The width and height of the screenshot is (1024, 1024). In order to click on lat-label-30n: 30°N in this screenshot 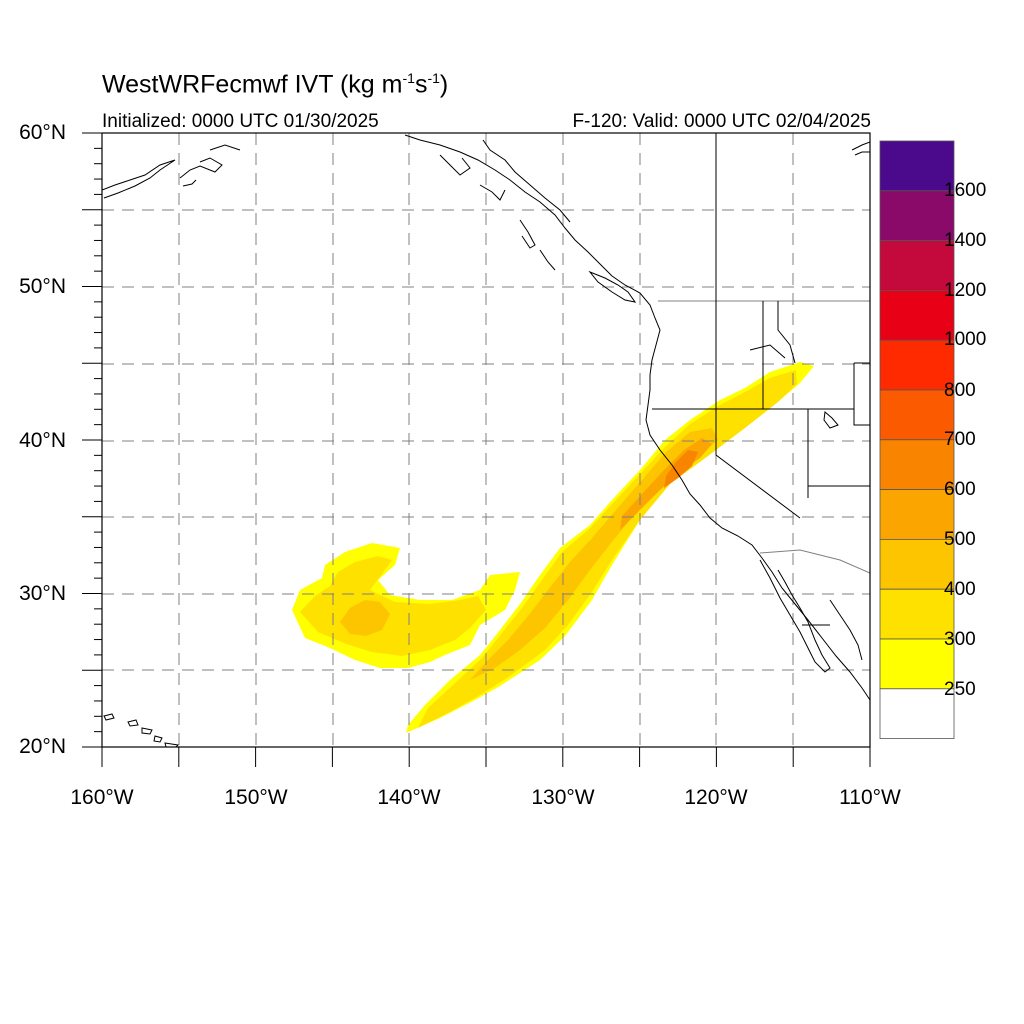, I will do `click(42, 593)`.